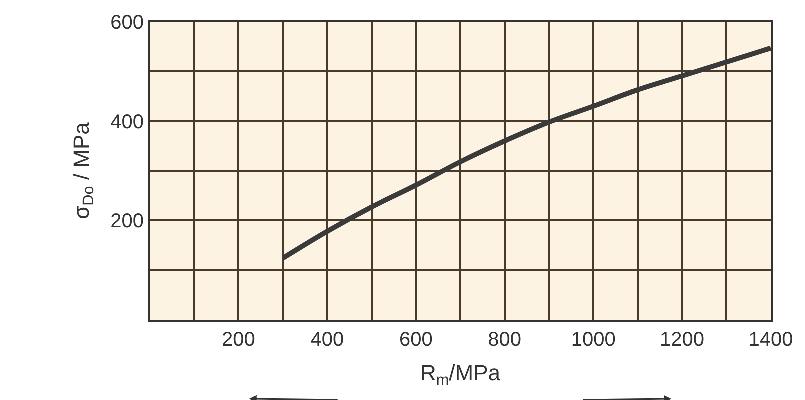  Describe the element at coordinates (127, 221) in the screenshot. I see `y-tick-label: 200` at that location.